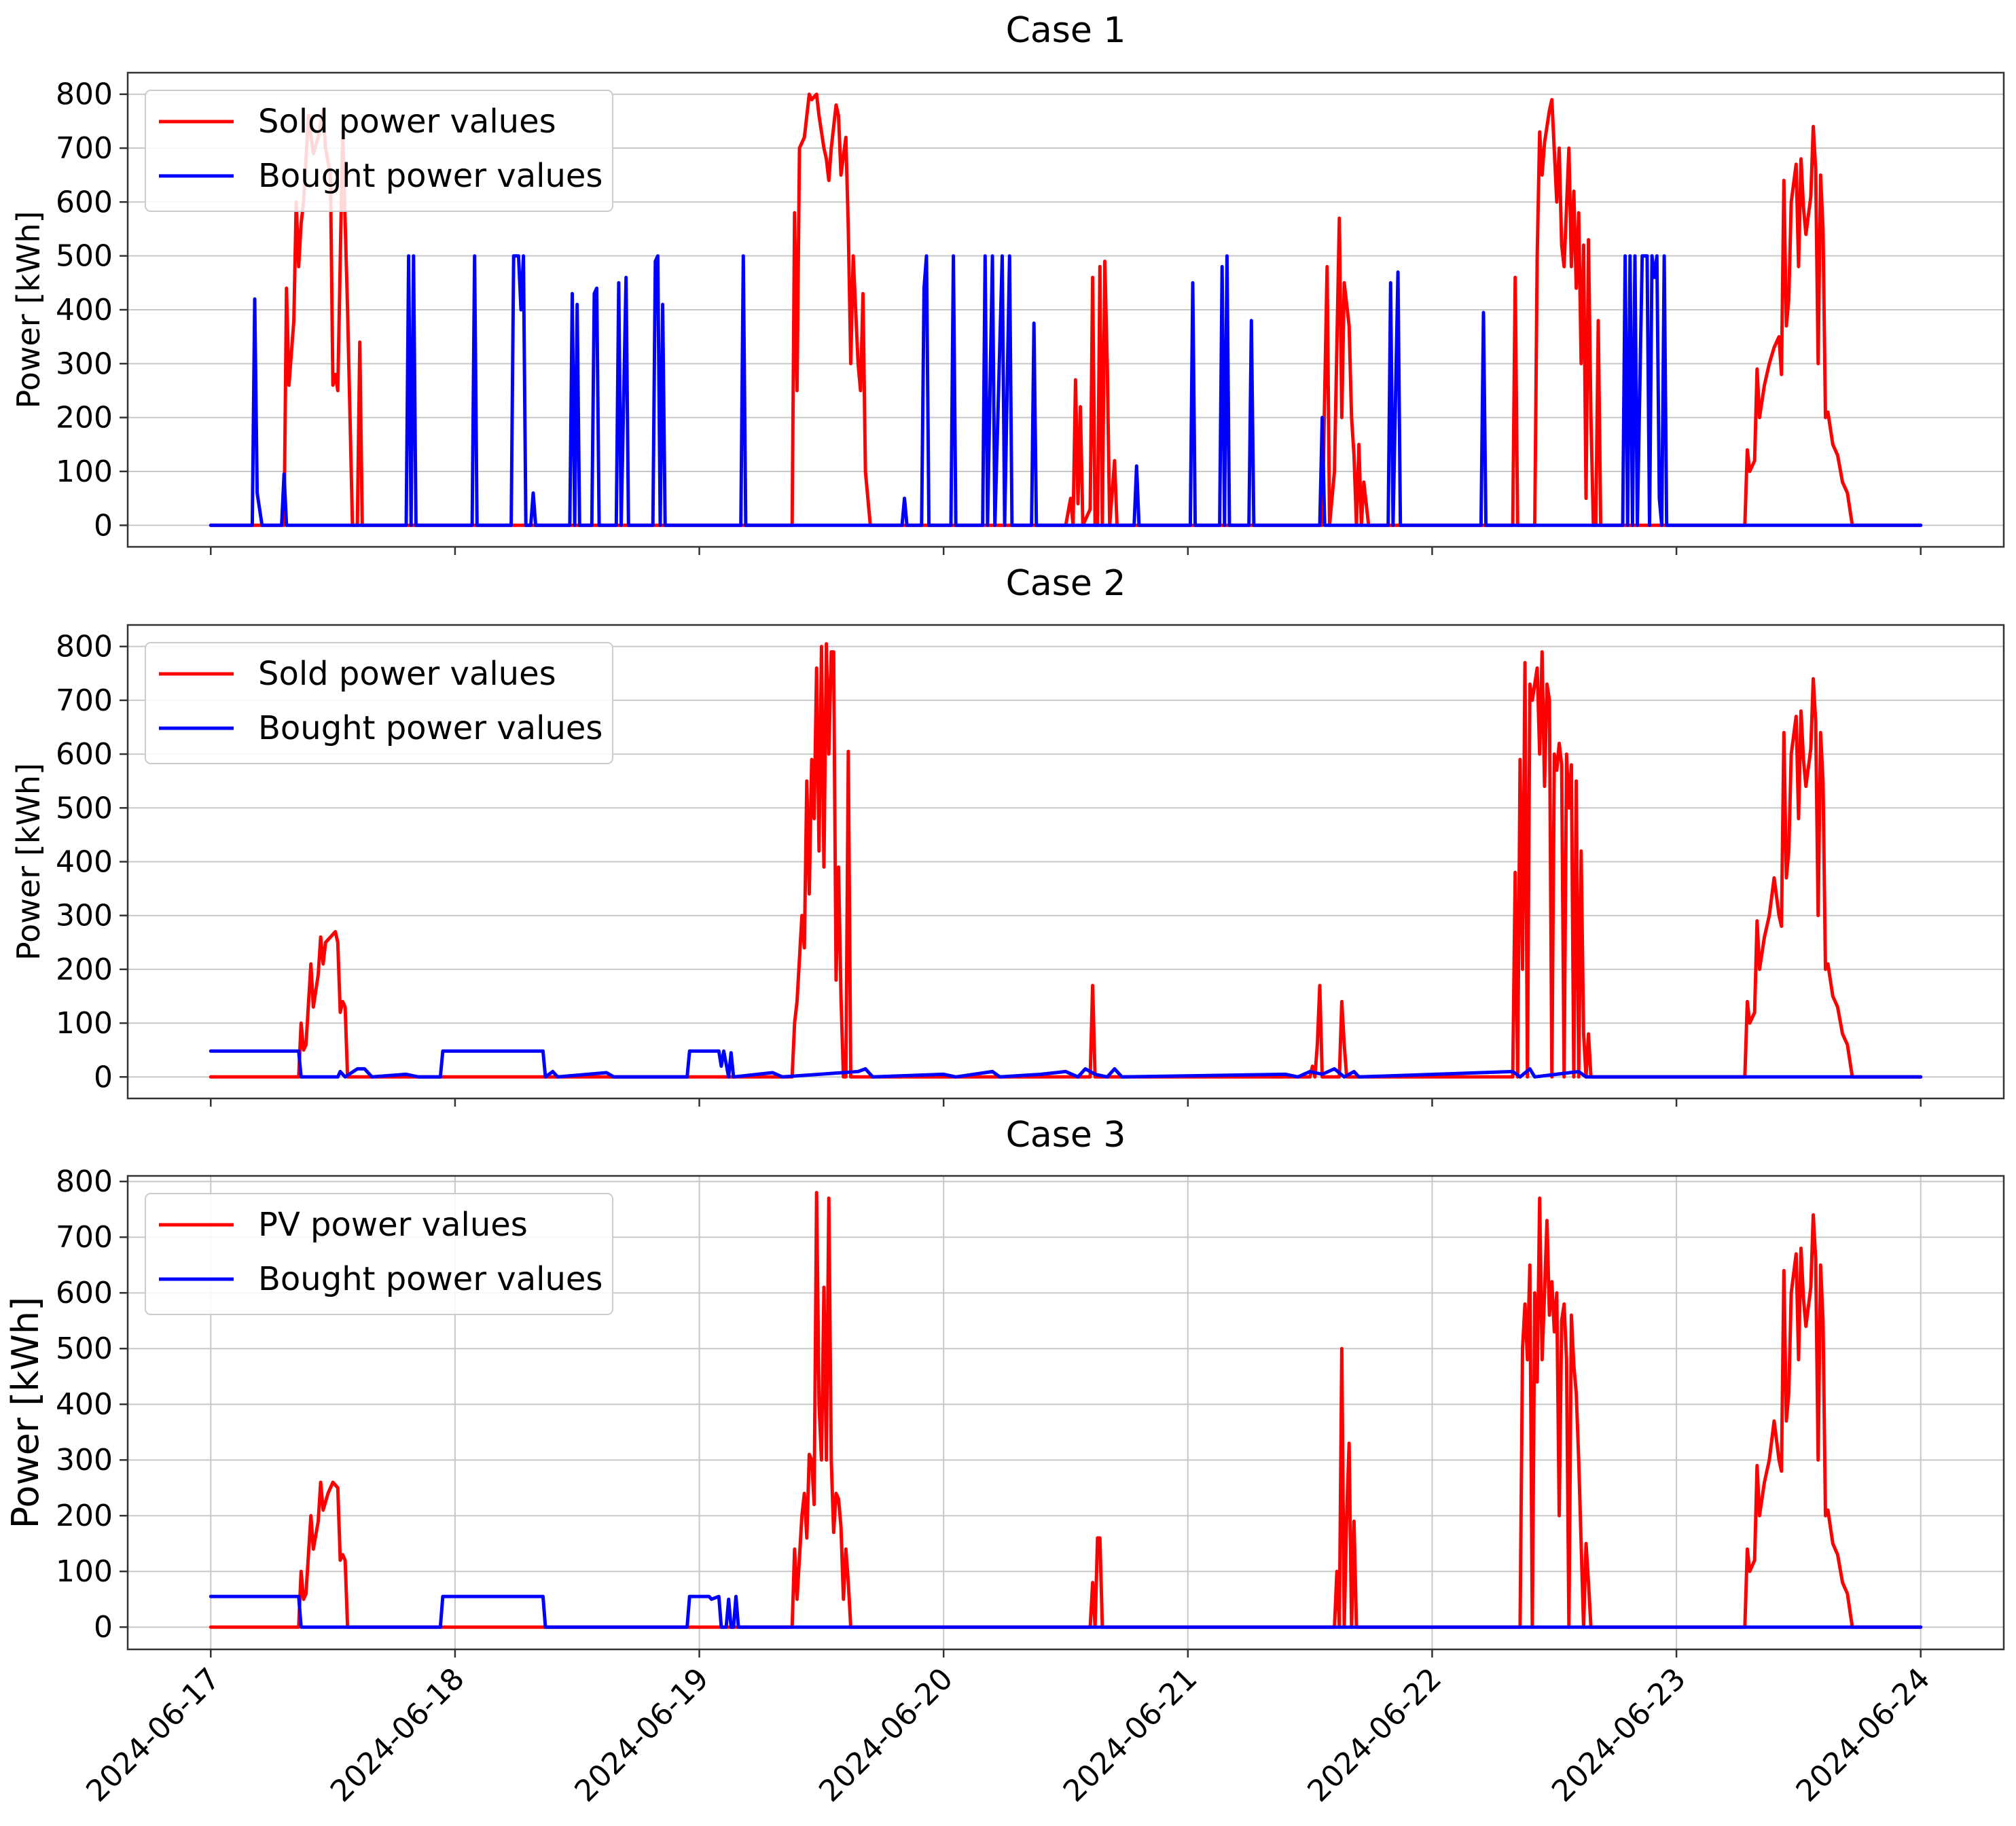 The height and width of the screenshot is (1826, 2016). Describe the element at coordinates (153, 1735) in the screenshot. I see `x-tick-label: 2024-06-17` at that location.